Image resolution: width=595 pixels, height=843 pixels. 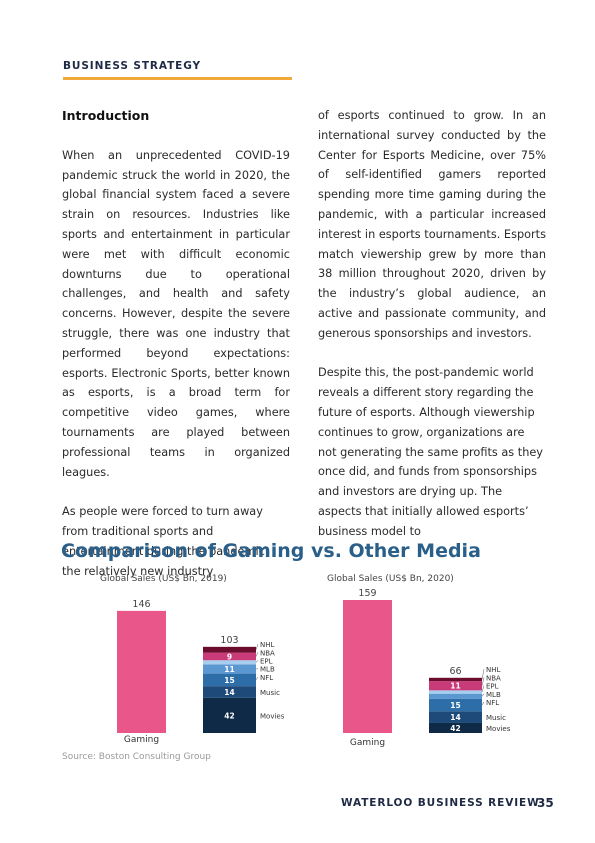 I want to click on data-label-nba: 11, so click(x=455, y=686).